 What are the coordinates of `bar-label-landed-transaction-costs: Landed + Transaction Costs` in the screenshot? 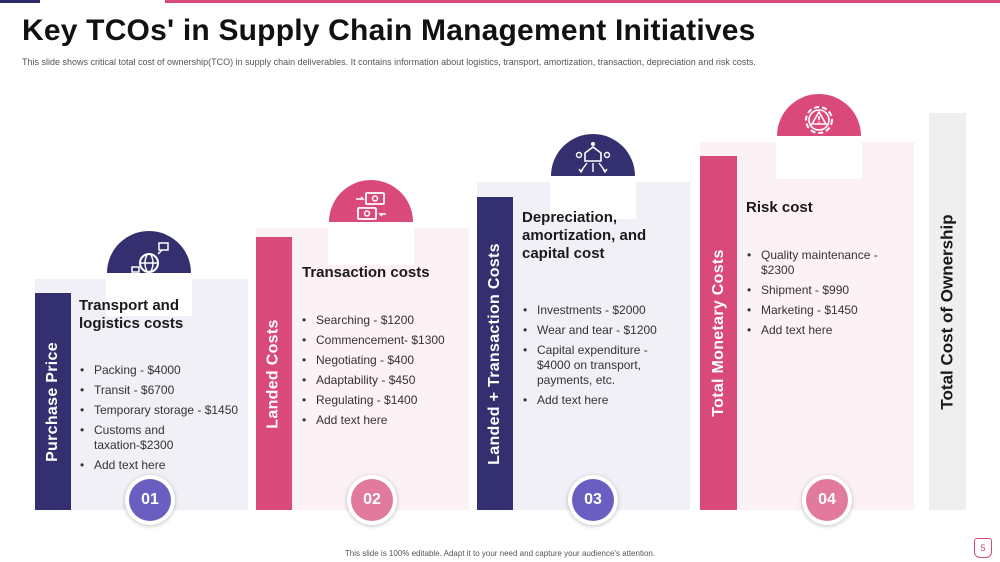 It's located at (495, 353).